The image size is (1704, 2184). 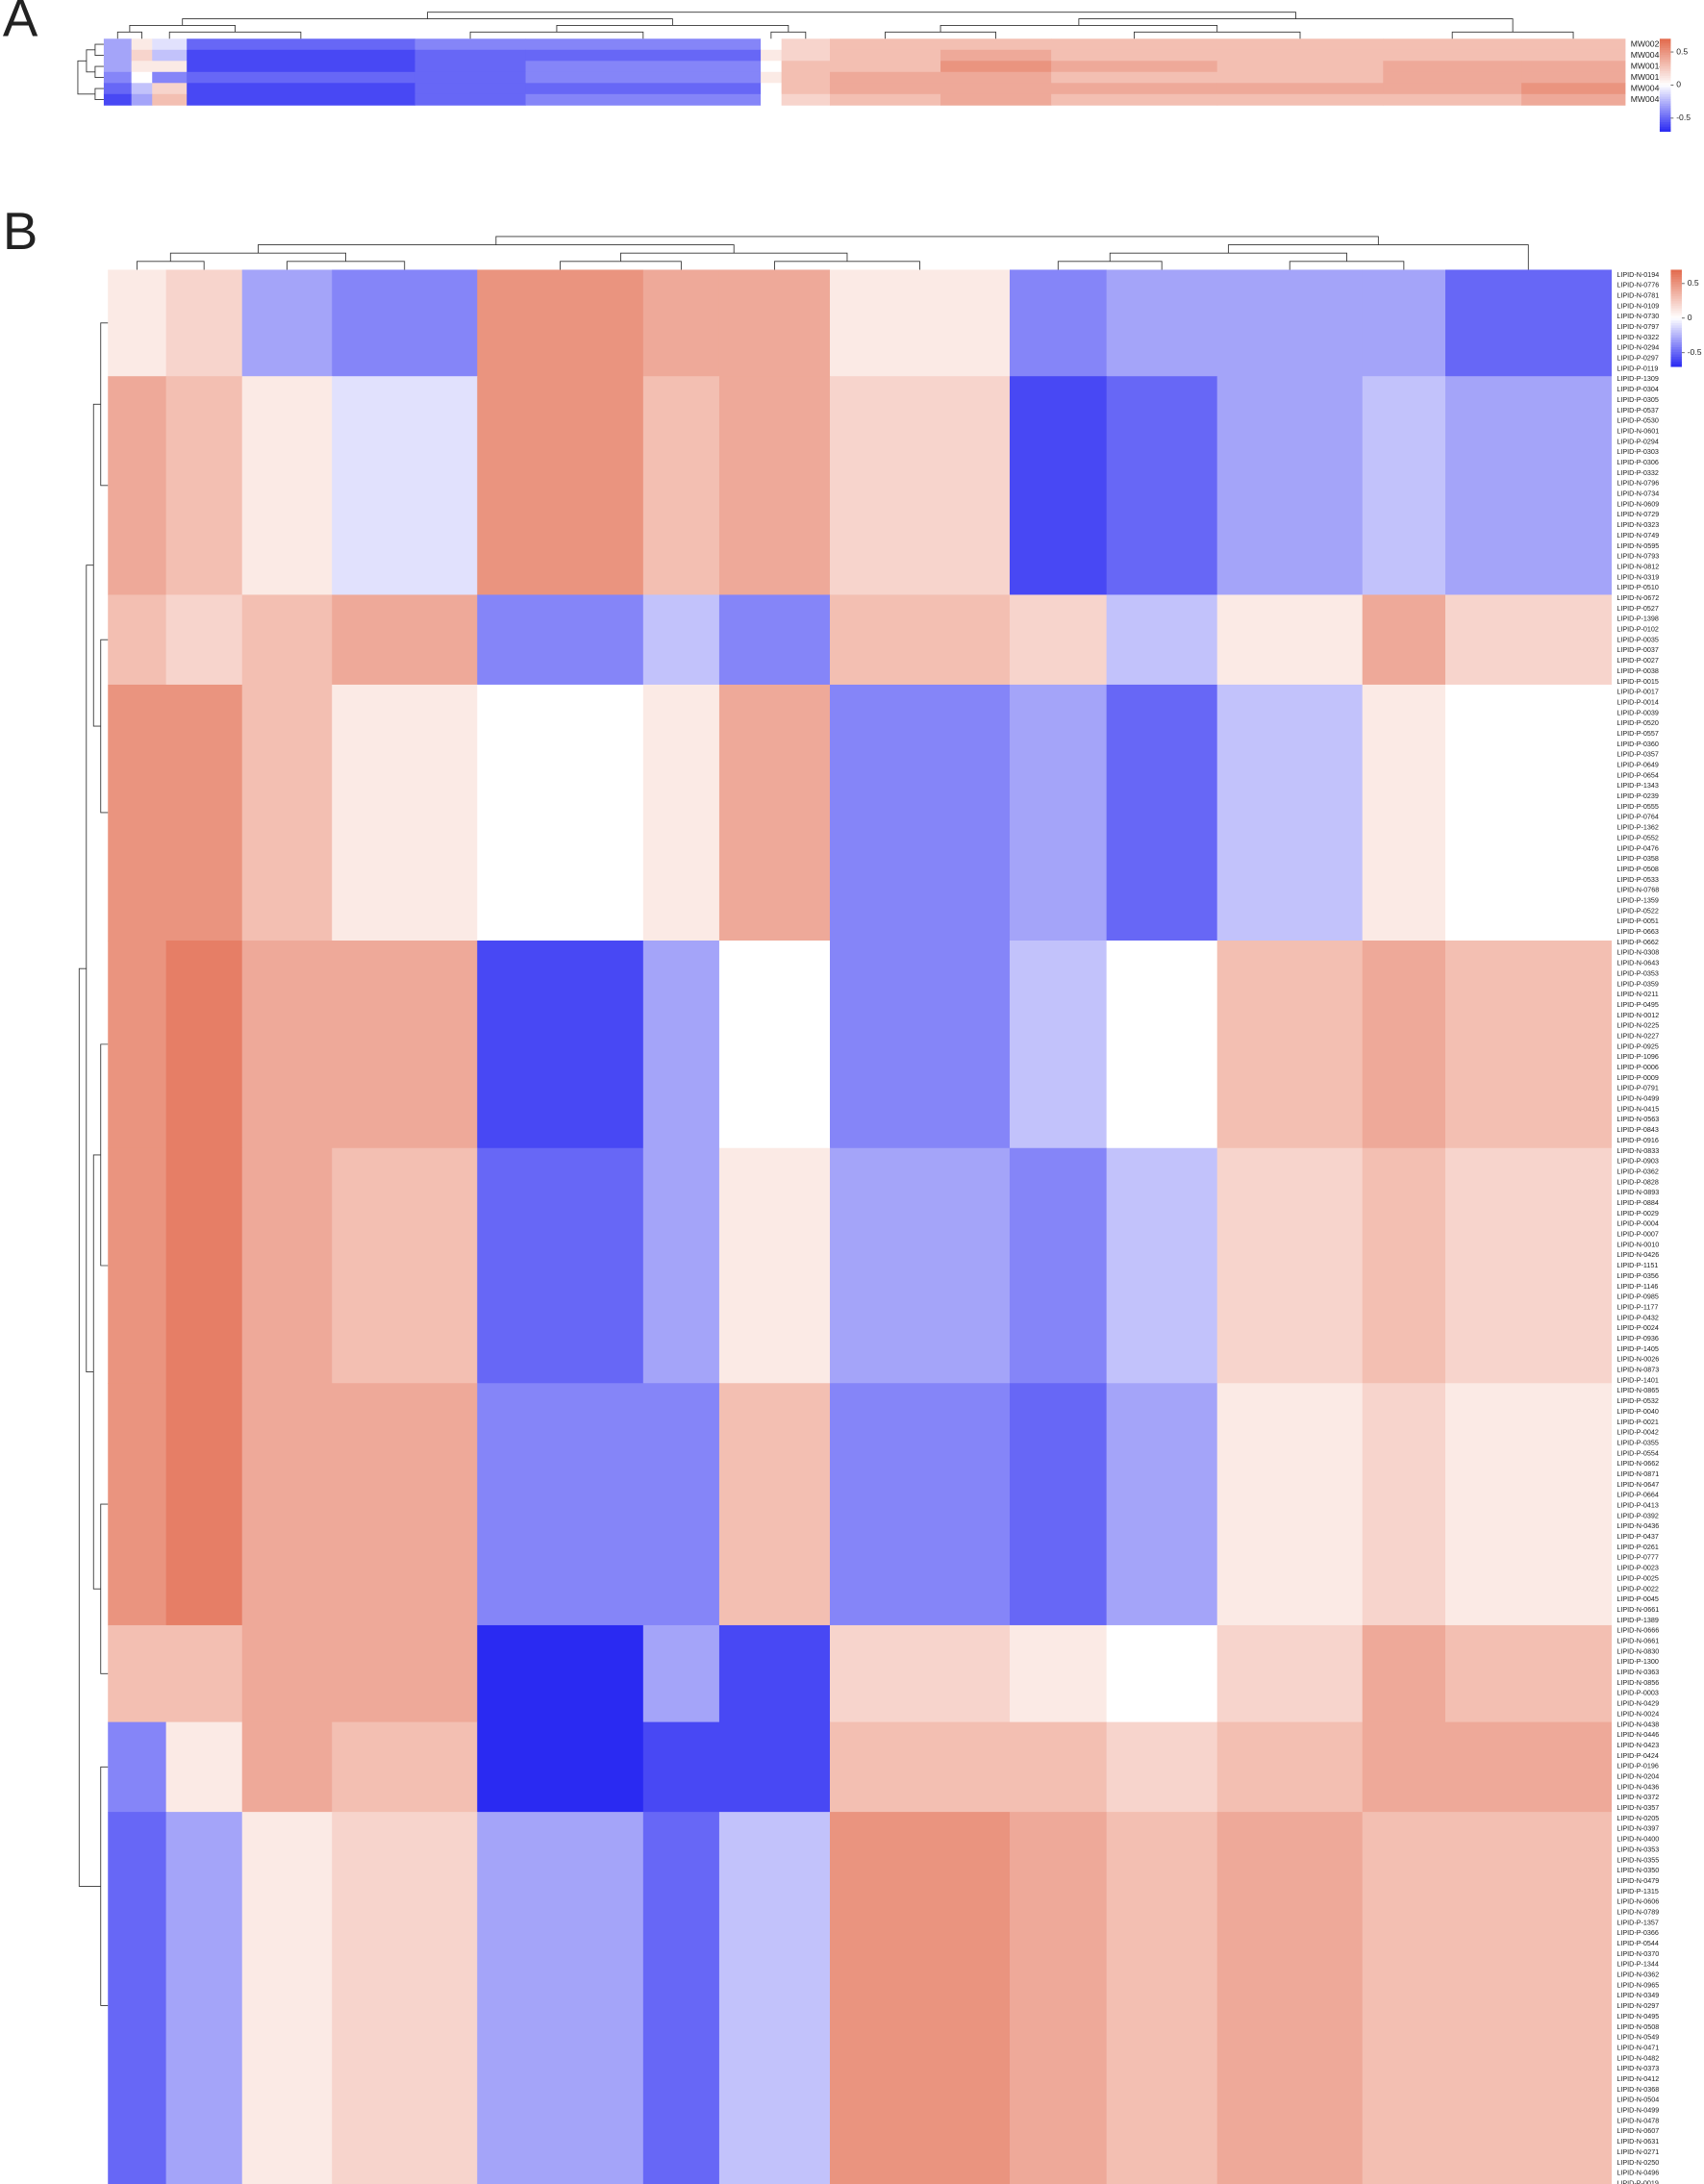 What do you see at coordinates (1637, 1370) in the screenshot?
I see `row-label: LIPID-N-0873` at bounding box center [1637, 1370].